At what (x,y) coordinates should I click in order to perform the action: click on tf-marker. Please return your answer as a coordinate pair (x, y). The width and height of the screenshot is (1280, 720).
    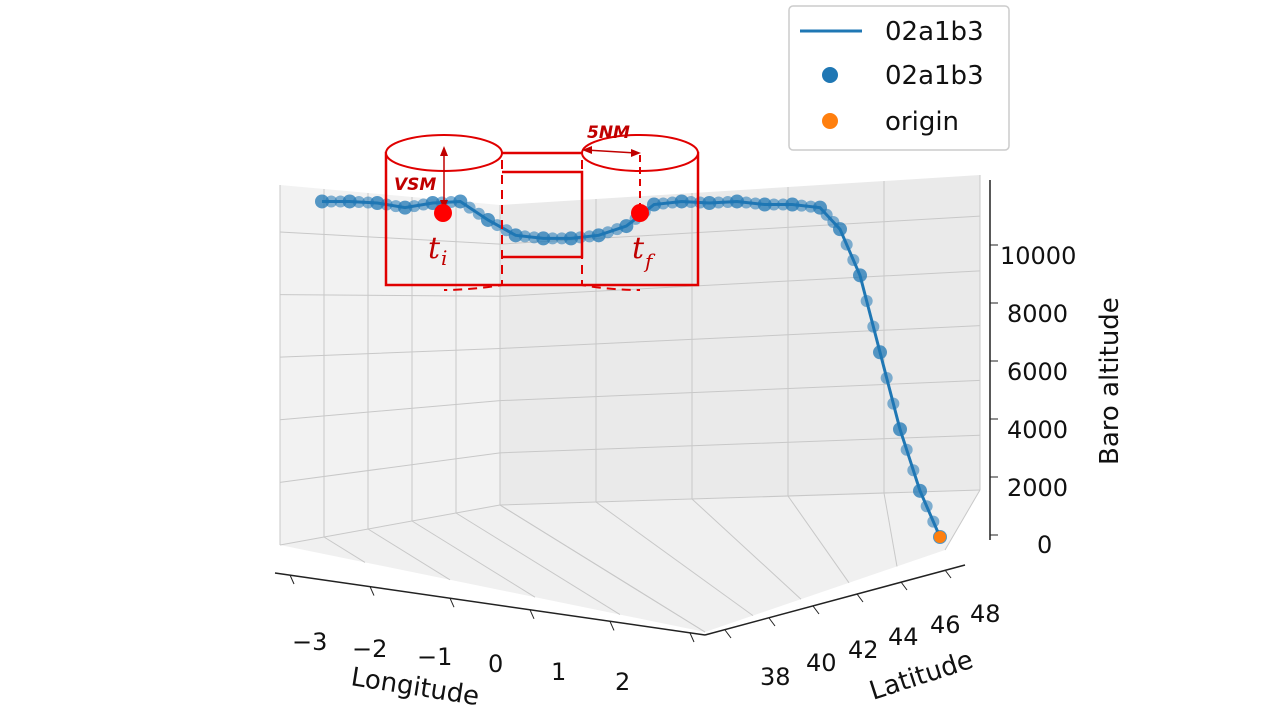
    Looking at the image, I should click on (640, 213).